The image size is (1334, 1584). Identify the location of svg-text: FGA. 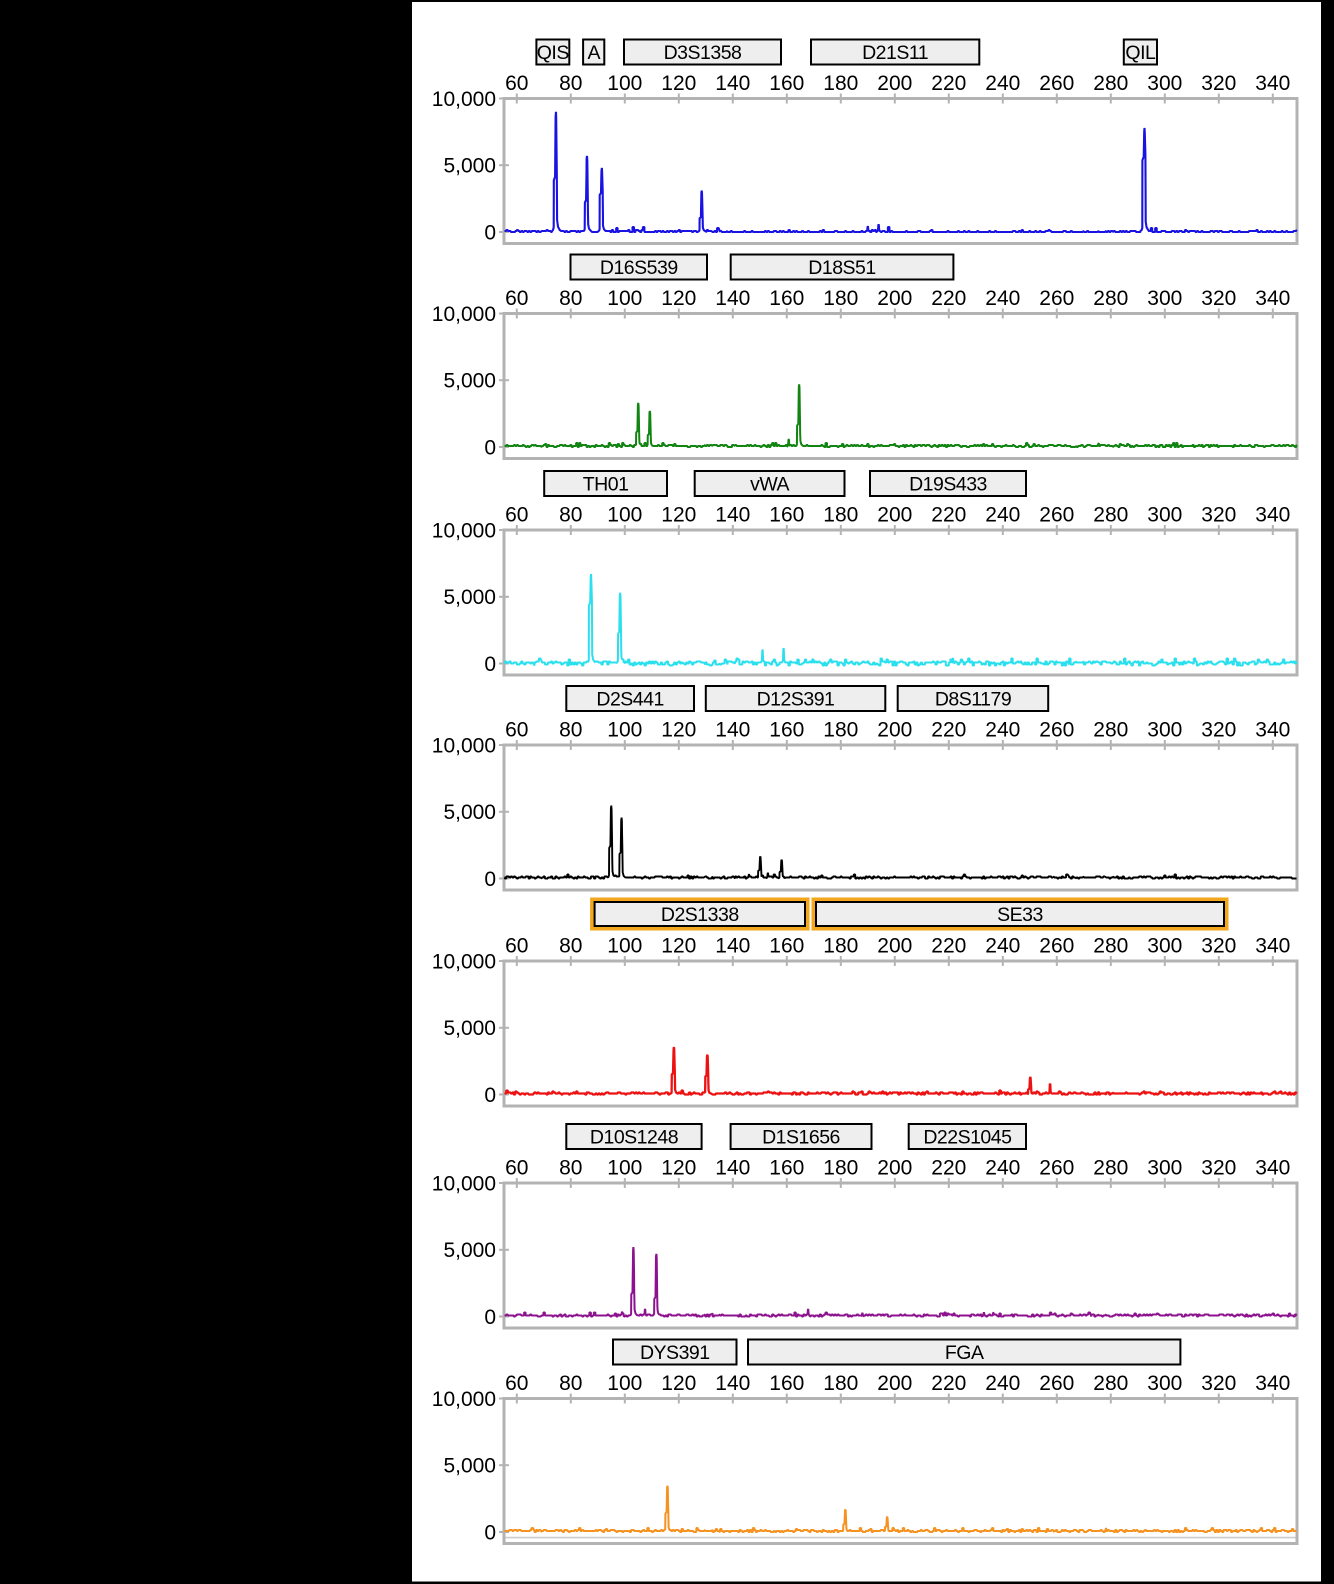
(964, 1353).